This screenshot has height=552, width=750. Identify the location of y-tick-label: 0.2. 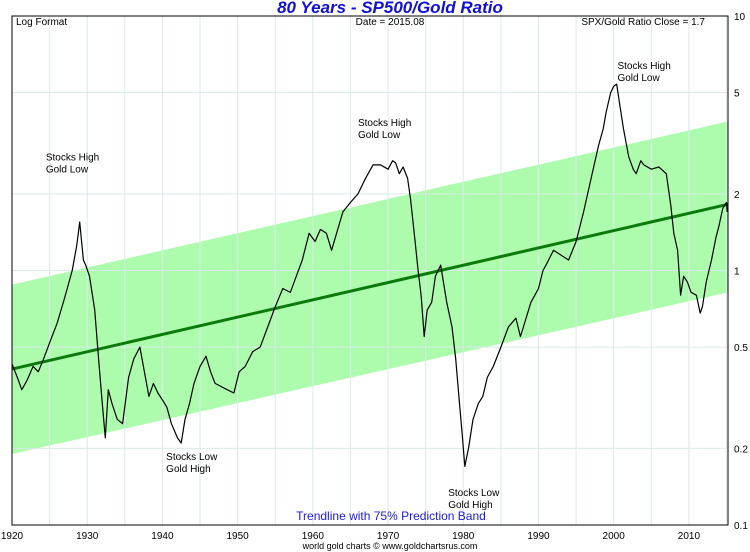
(741, 449).